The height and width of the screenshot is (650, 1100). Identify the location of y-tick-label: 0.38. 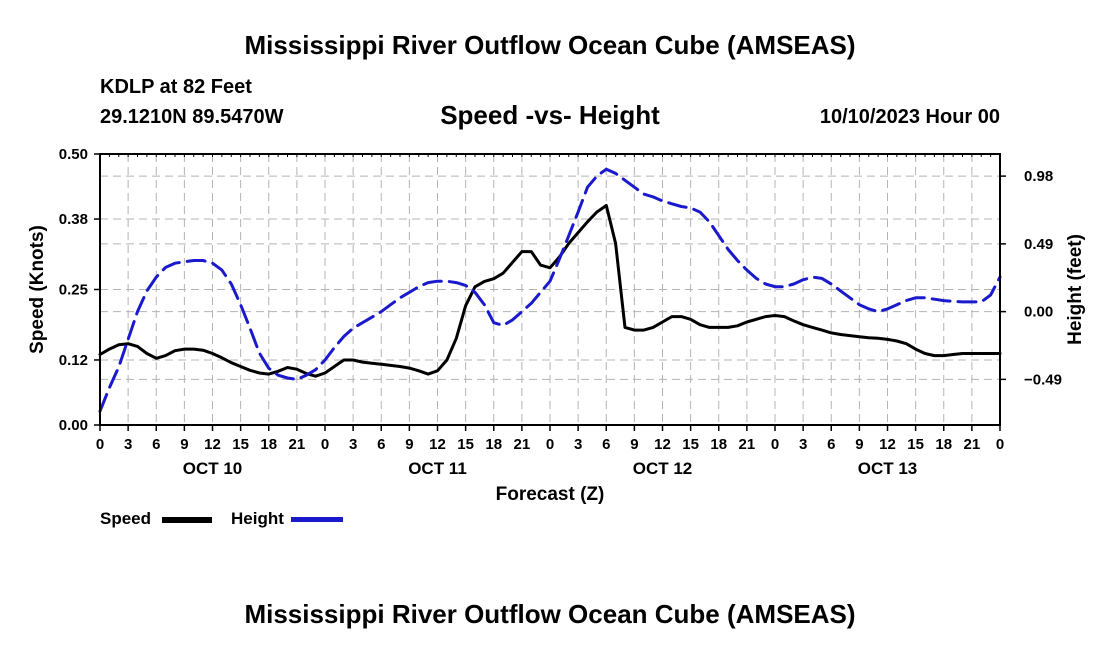
(73, 219).